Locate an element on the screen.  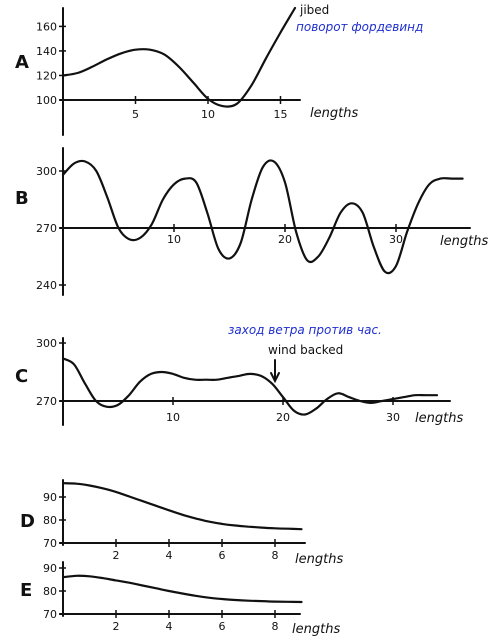
series-line-d is located at coordinates (182, 506).